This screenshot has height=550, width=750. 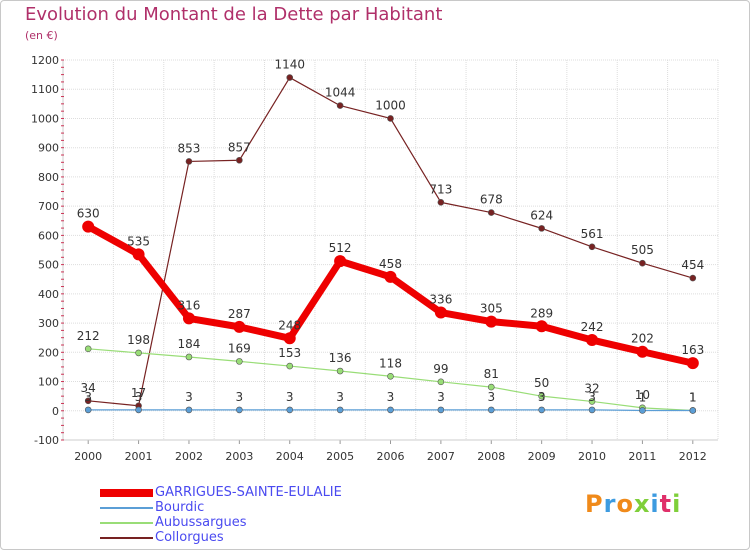 What do you see at coordinates (642, 250) in the screenshot?
I see `data-label-collorgues: 505` at bounding box center [642, 250].